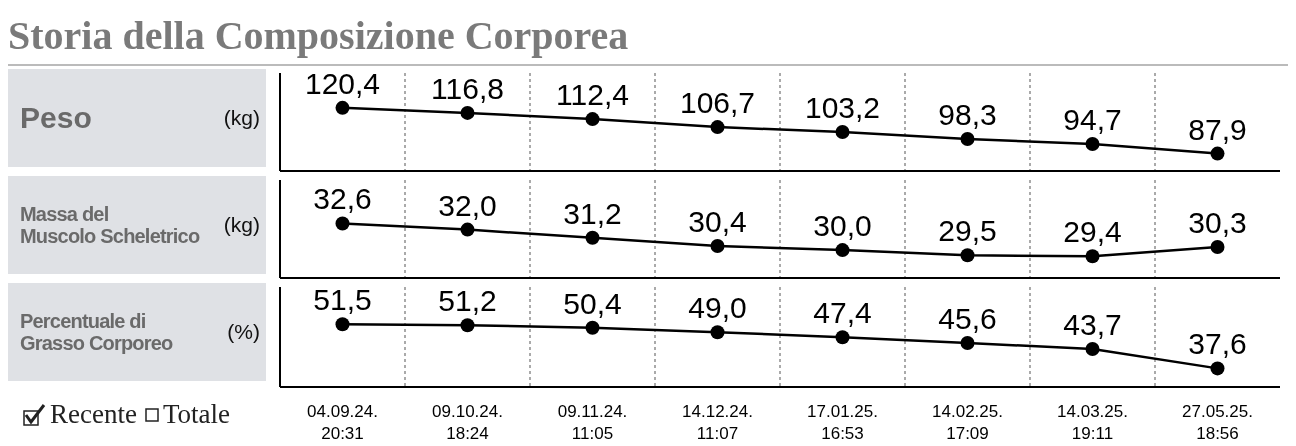 This screenshot has width=1296, height=446. Describe the element at coordinates (592, 422) in the screenshot. I see `x-tick-label: 09.11.24. 11:05` at that location.